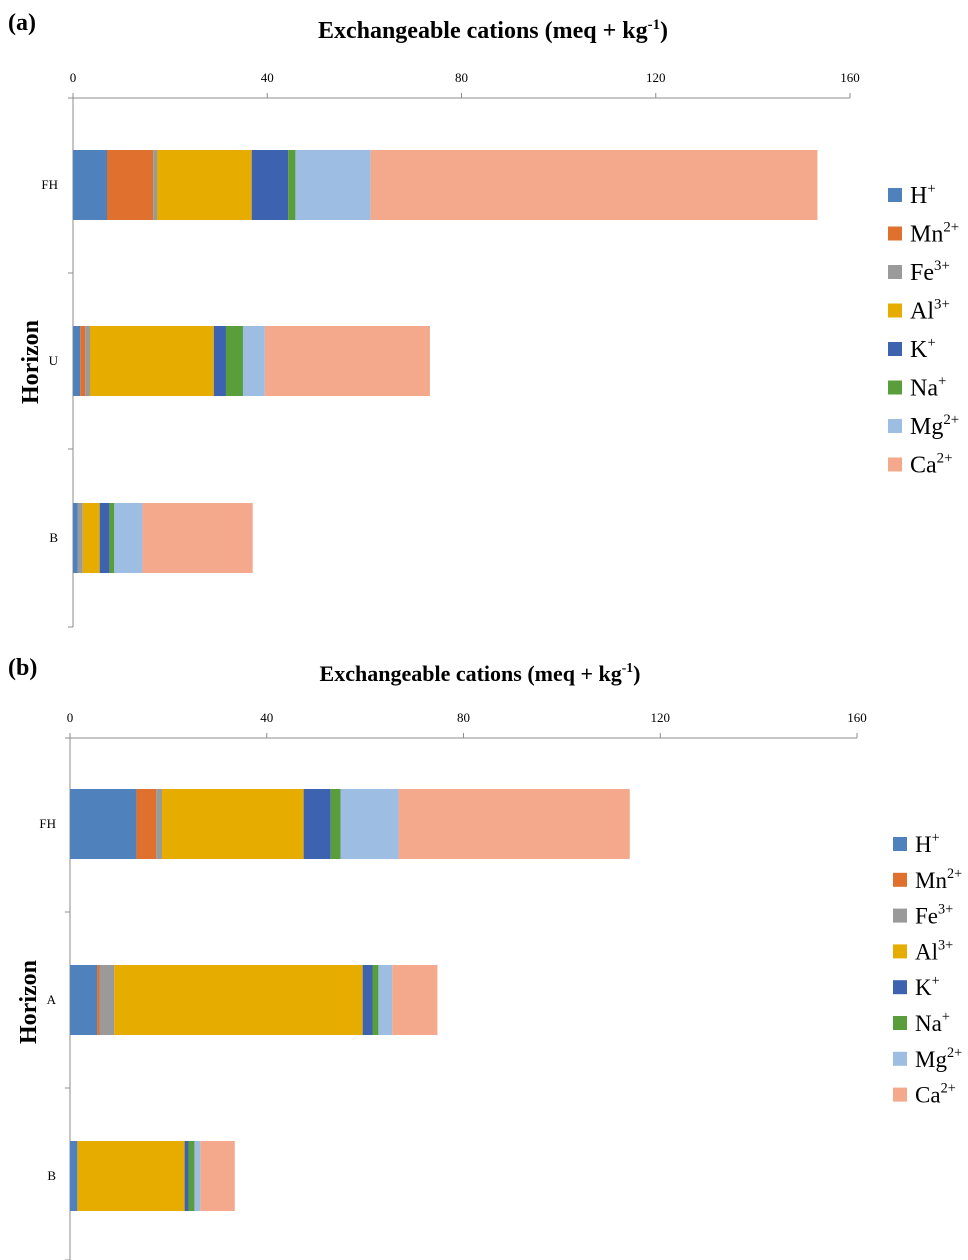 Image resolution: width=968 pixels, height=1260 pixels. What do you see at coordinates (945, 945) in the screenshot?
I see `legend-charge: 3+` at bounding box center [945, 945].